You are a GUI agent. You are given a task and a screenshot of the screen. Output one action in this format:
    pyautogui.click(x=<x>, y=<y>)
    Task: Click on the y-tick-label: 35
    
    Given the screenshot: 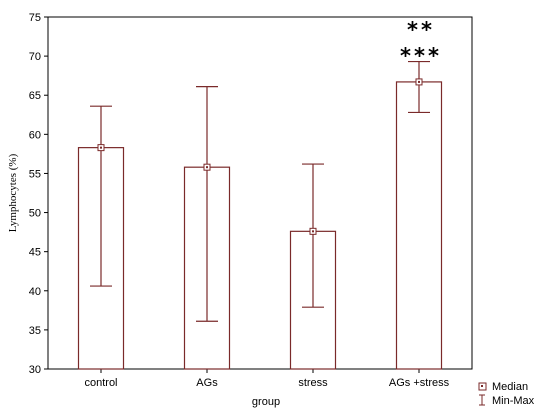 What is the action you would take?
    pyautogui.click(x=35, y=331)
    